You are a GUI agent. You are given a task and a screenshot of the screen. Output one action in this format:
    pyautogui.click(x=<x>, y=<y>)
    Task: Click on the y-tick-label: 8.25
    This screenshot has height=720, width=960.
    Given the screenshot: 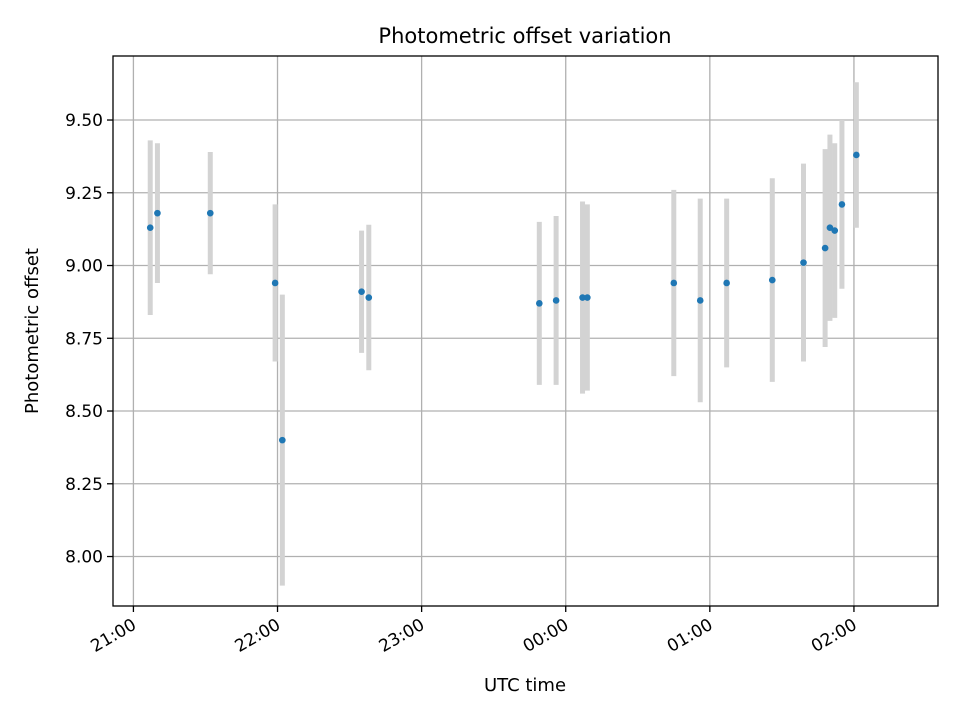 What is the action you would take?
    pyautogui.click(x=84, y=485)
    